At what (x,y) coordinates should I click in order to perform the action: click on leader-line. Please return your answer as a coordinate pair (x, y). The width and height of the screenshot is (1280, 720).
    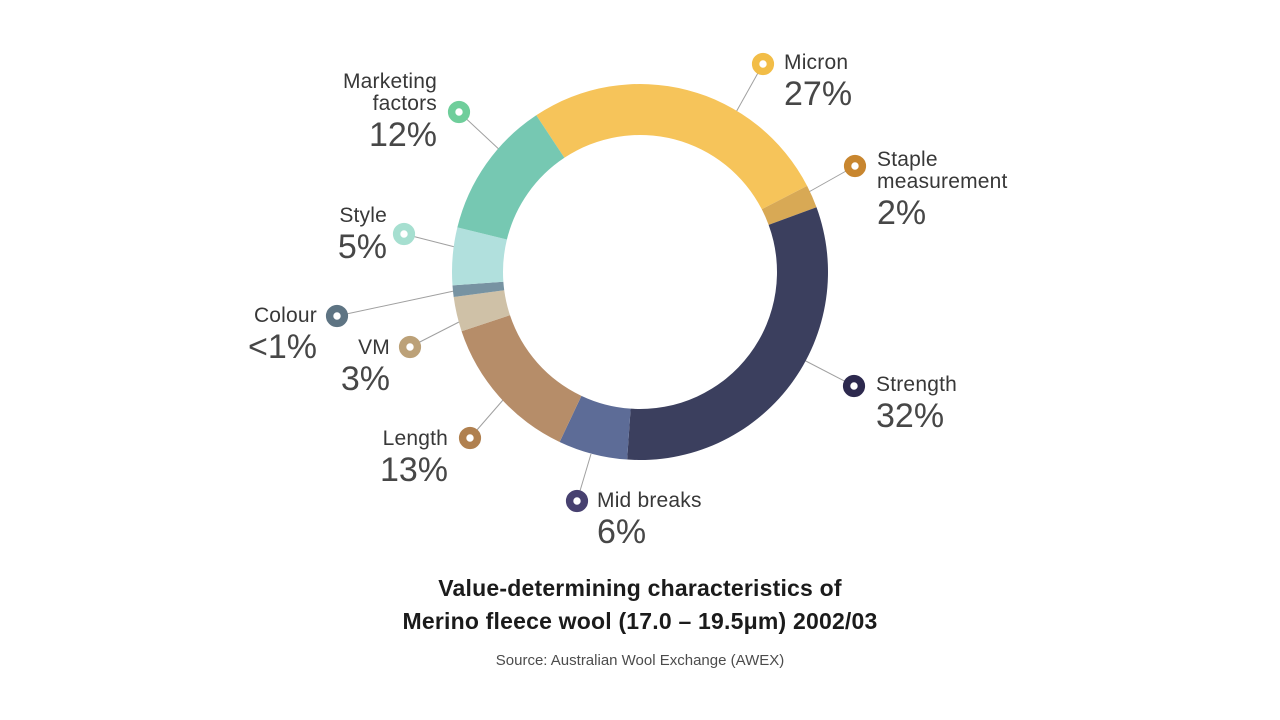
    Looking at the image, I should click on (395, 303).